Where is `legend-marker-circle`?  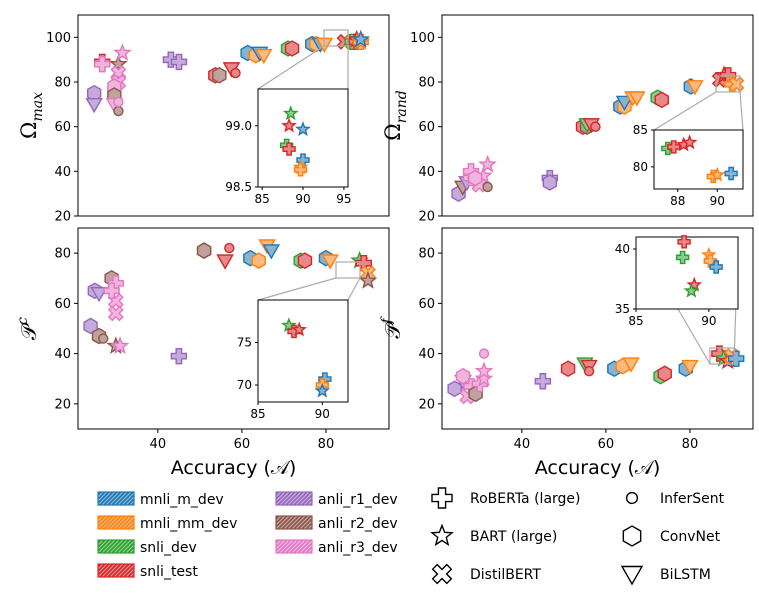
legend-marker-circle is located at coordinates (632, 498).